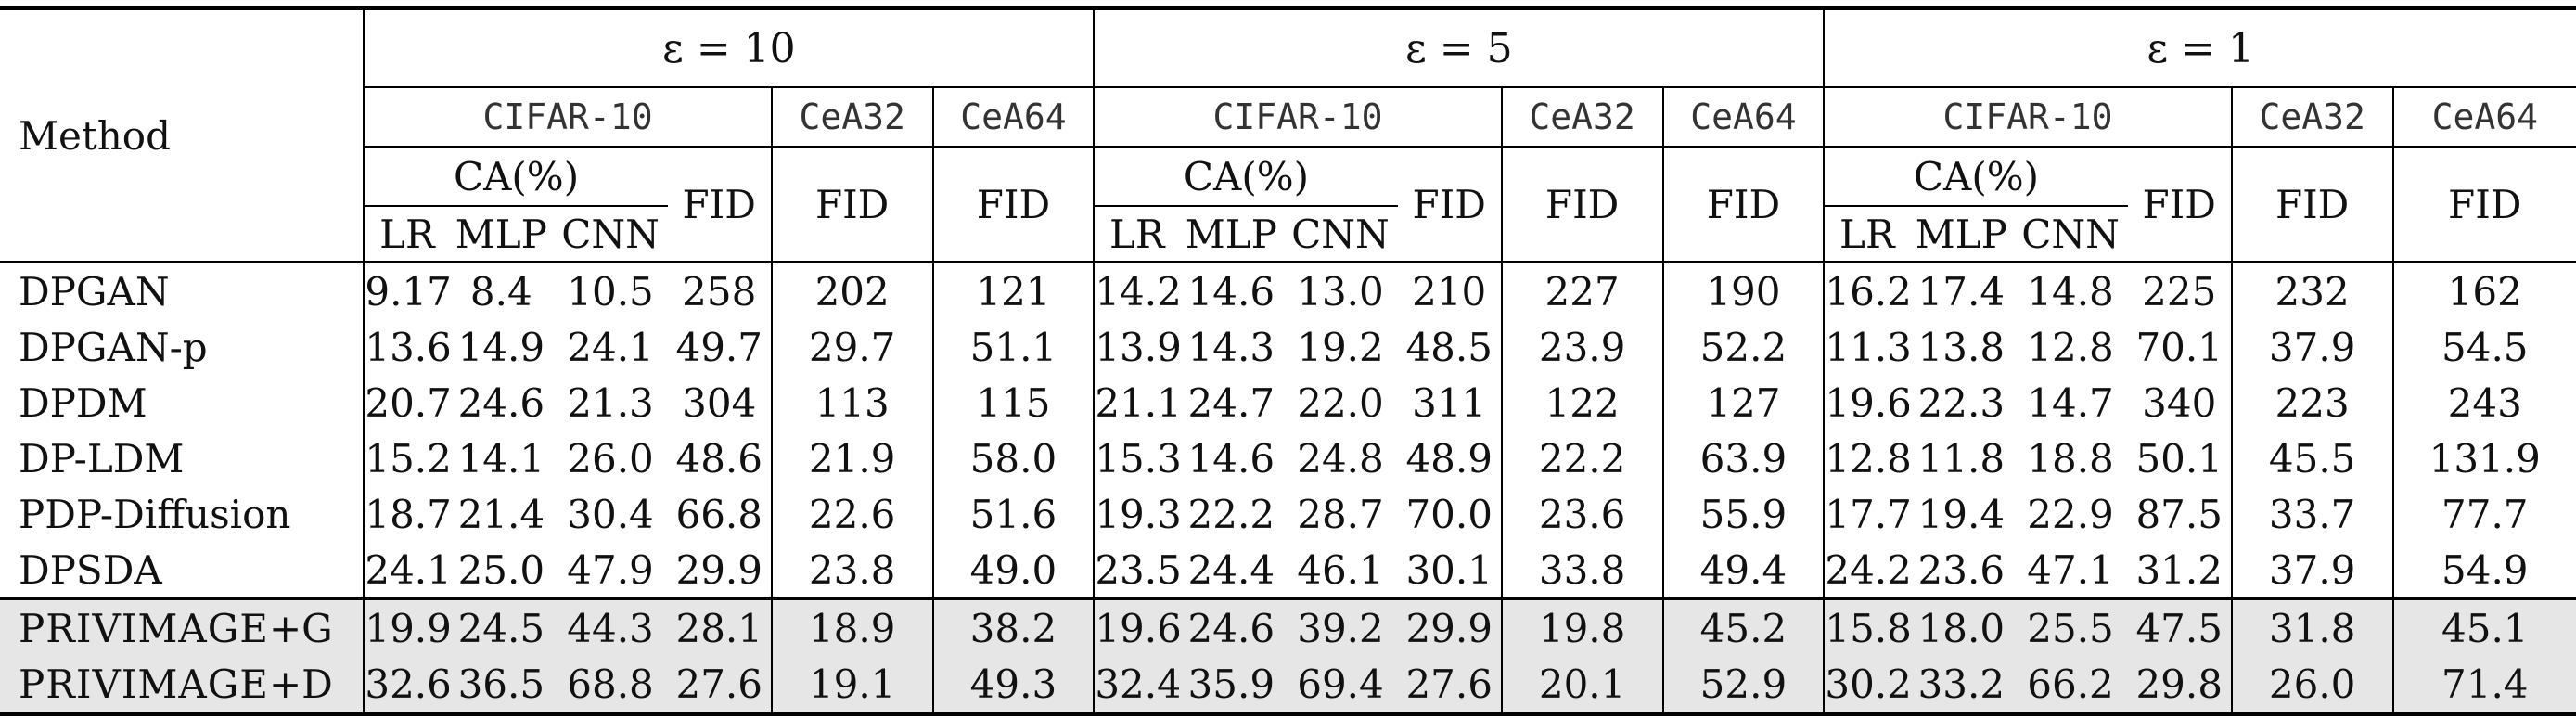 The image size is (2576, 719). I want to click on table-cell: 22.9, so click(2070, 514).